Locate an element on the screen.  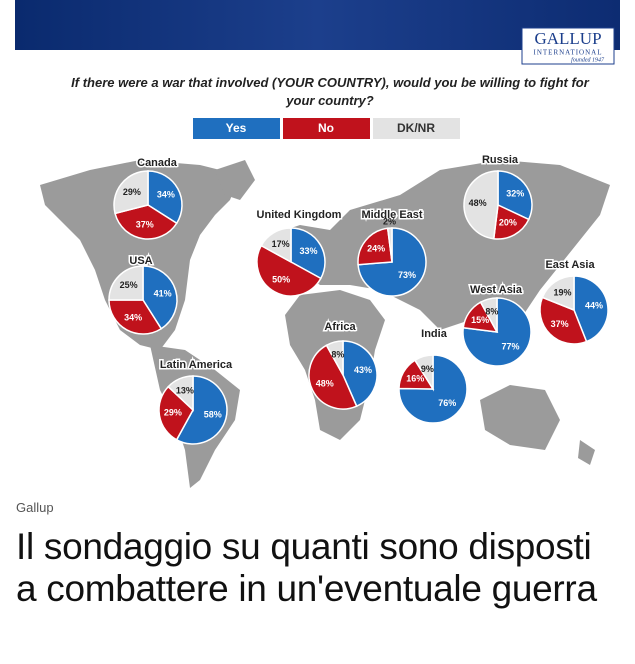
data-label: 32% is located at coordinates (515, 193).